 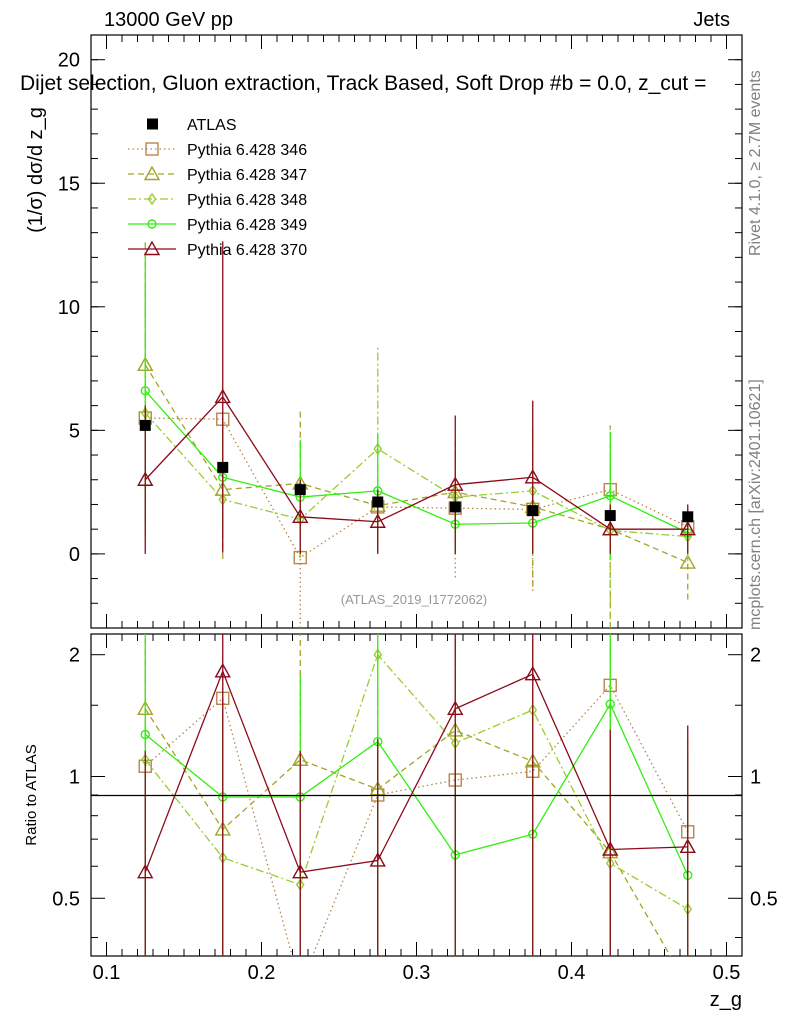 I want to click on legend-entry: Pythia 6.428 349, so click(x=217, y=225).